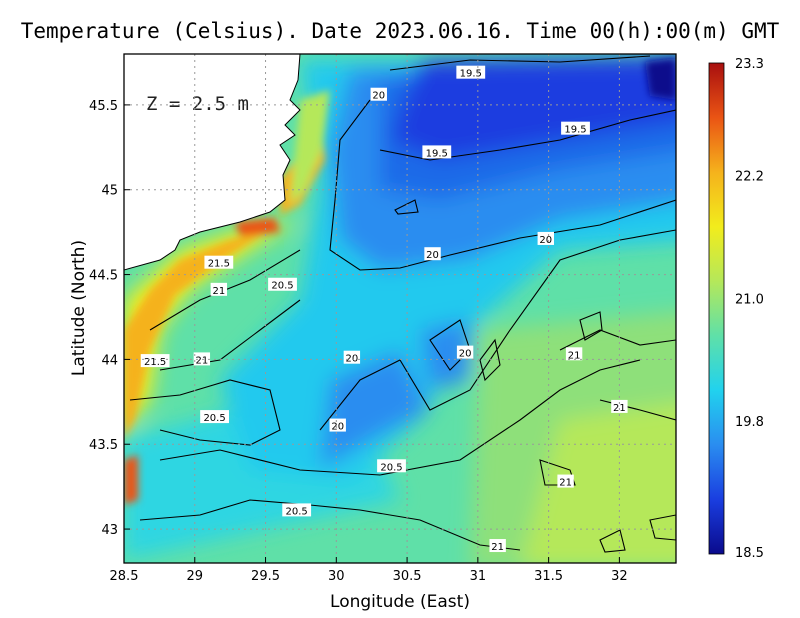 The image size is (800, 618). What do you see at coordinates (749, 299) in the screenshot?
I see `colorbar-tick-label: 21.0` at bounding box center [749, 299].